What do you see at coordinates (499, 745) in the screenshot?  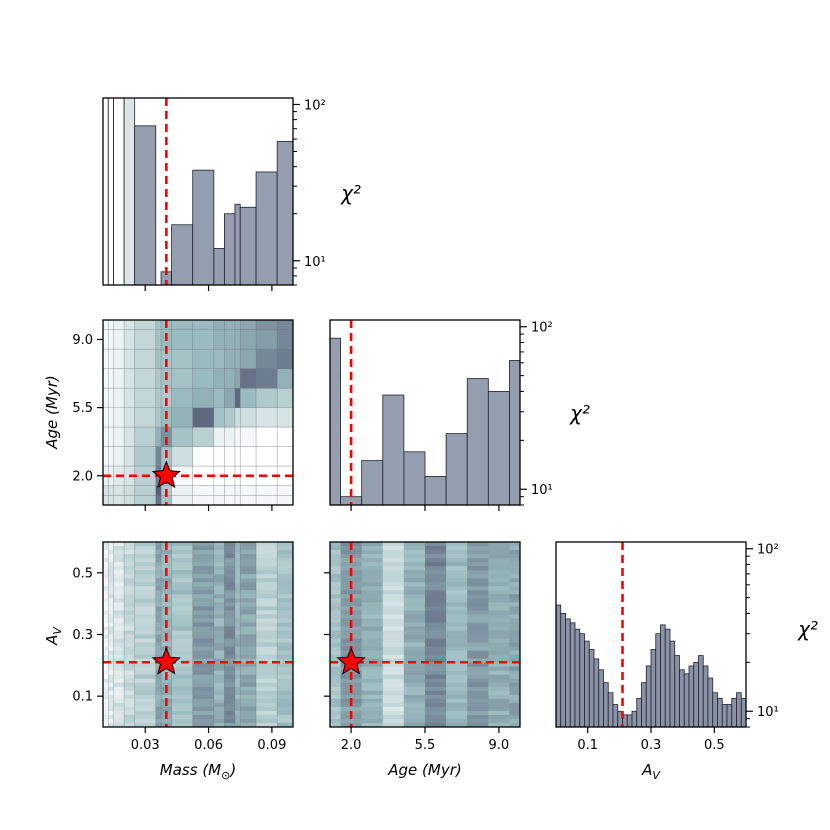 I see `av-age-x-tick-label: 9.0` at bounding box center [499, 745].